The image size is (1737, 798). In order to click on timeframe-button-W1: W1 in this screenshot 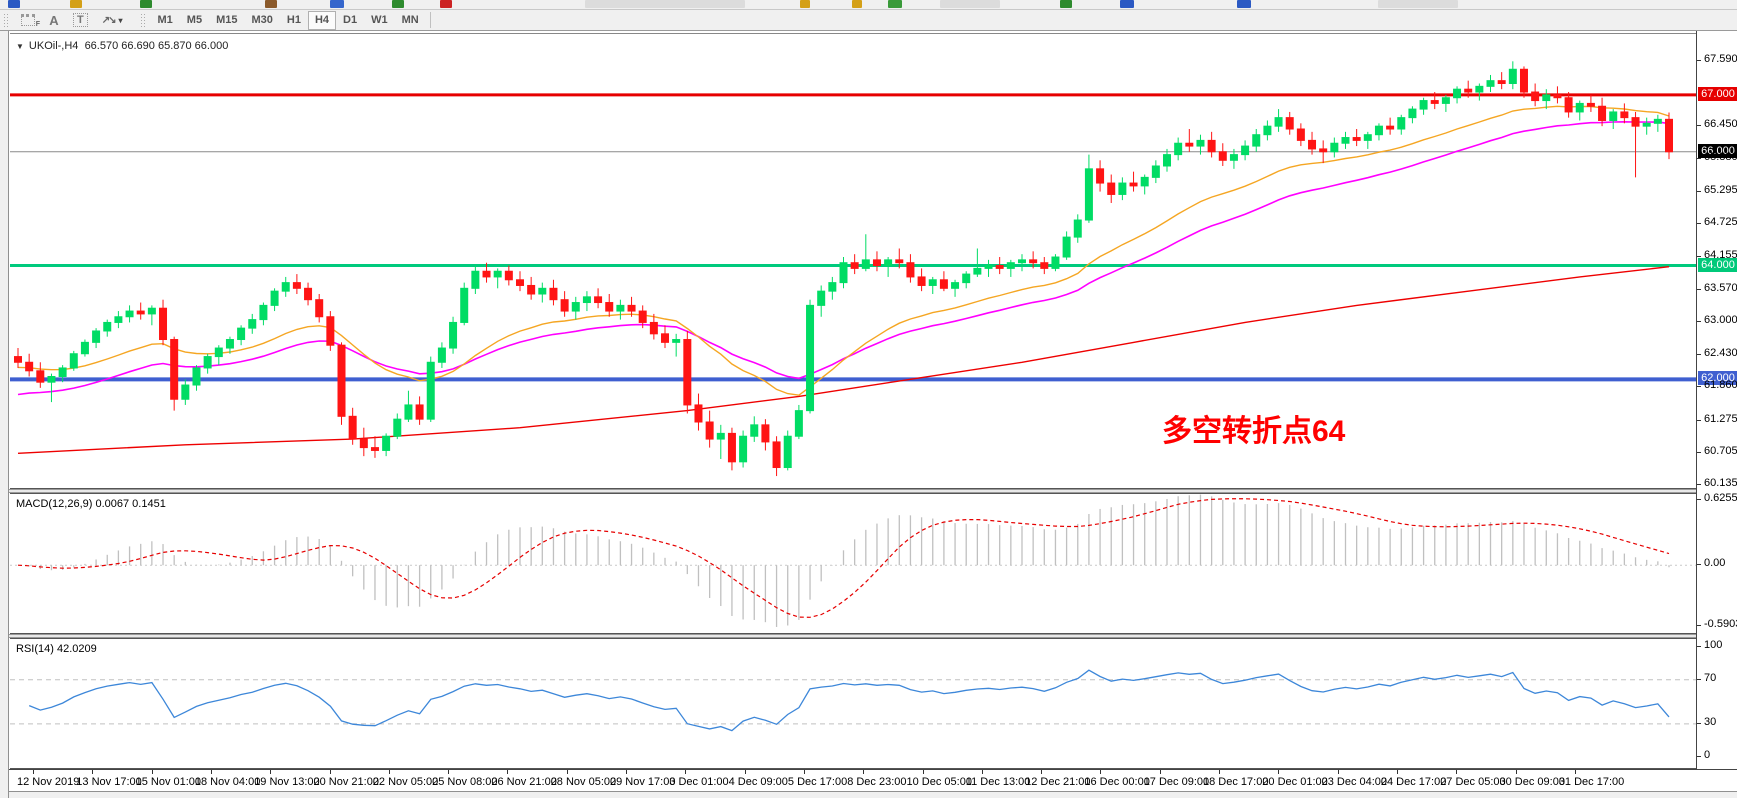, I will do `click(379, 20)`.